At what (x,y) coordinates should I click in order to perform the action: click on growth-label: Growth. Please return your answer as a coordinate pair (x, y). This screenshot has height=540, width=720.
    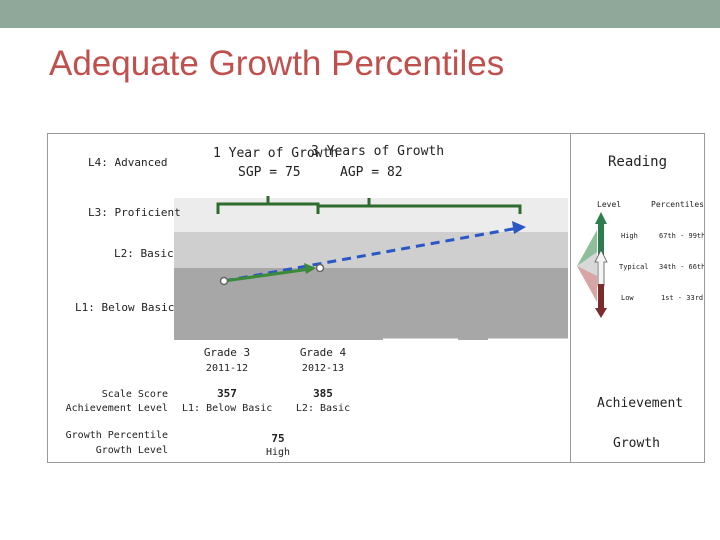
    Looking at the image, I should click on (636, 443).